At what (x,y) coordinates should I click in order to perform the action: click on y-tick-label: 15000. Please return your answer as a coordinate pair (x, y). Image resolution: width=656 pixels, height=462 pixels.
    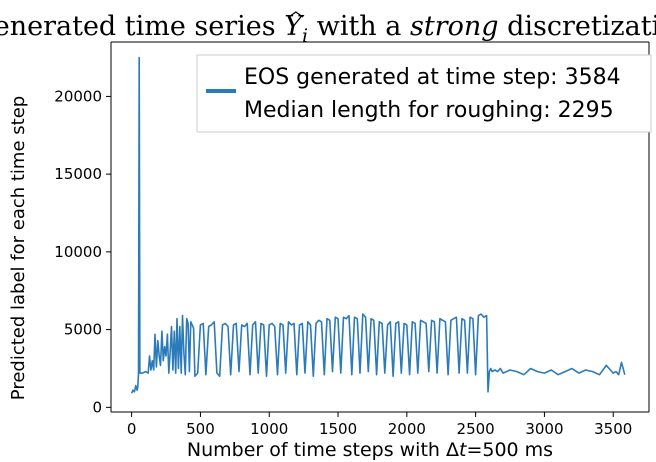
    Looking at the image, I should click on (78, 174).